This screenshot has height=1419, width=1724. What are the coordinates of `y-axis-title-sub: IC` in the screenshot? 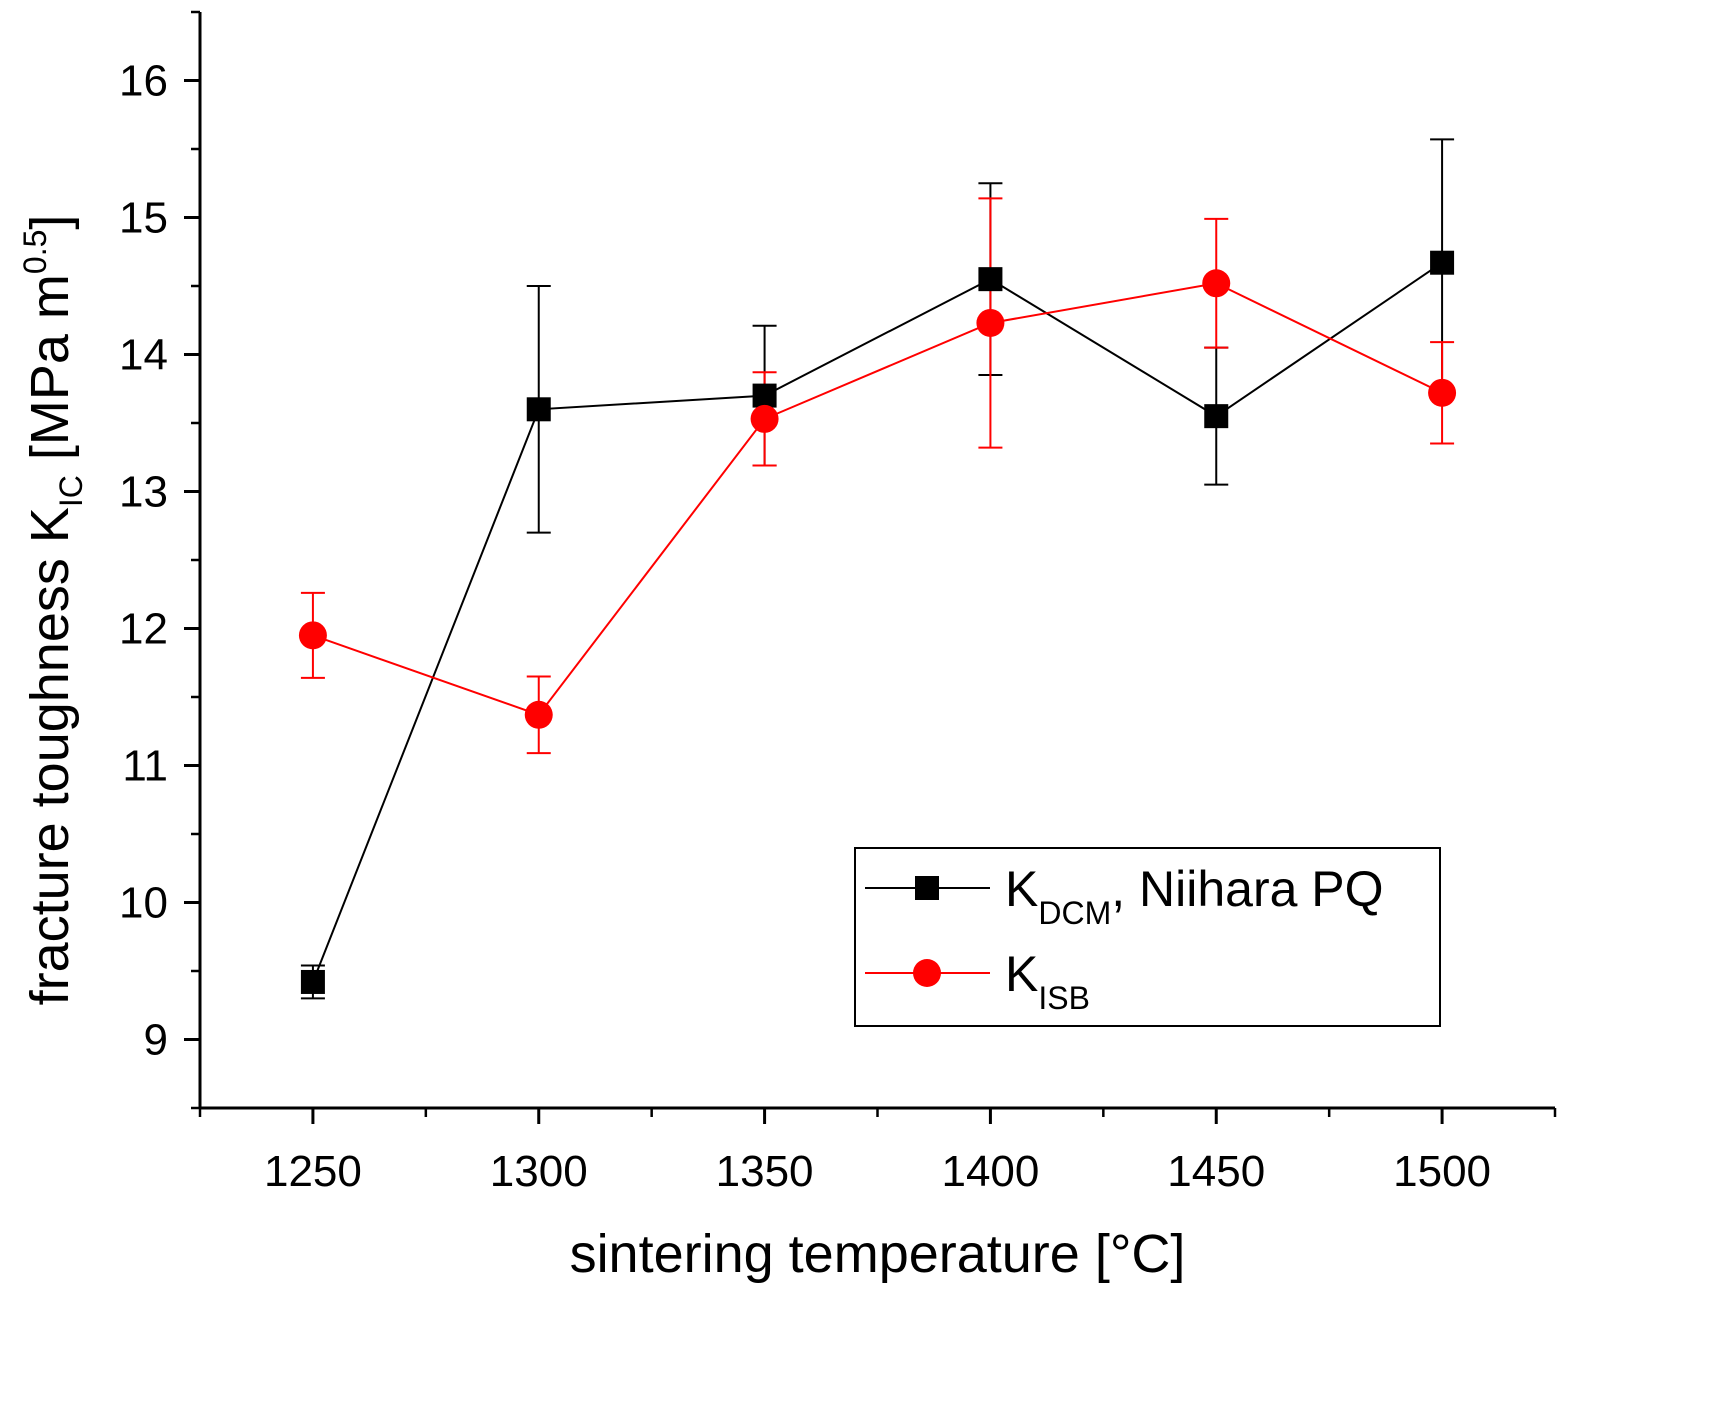 It's located at (71, 491).